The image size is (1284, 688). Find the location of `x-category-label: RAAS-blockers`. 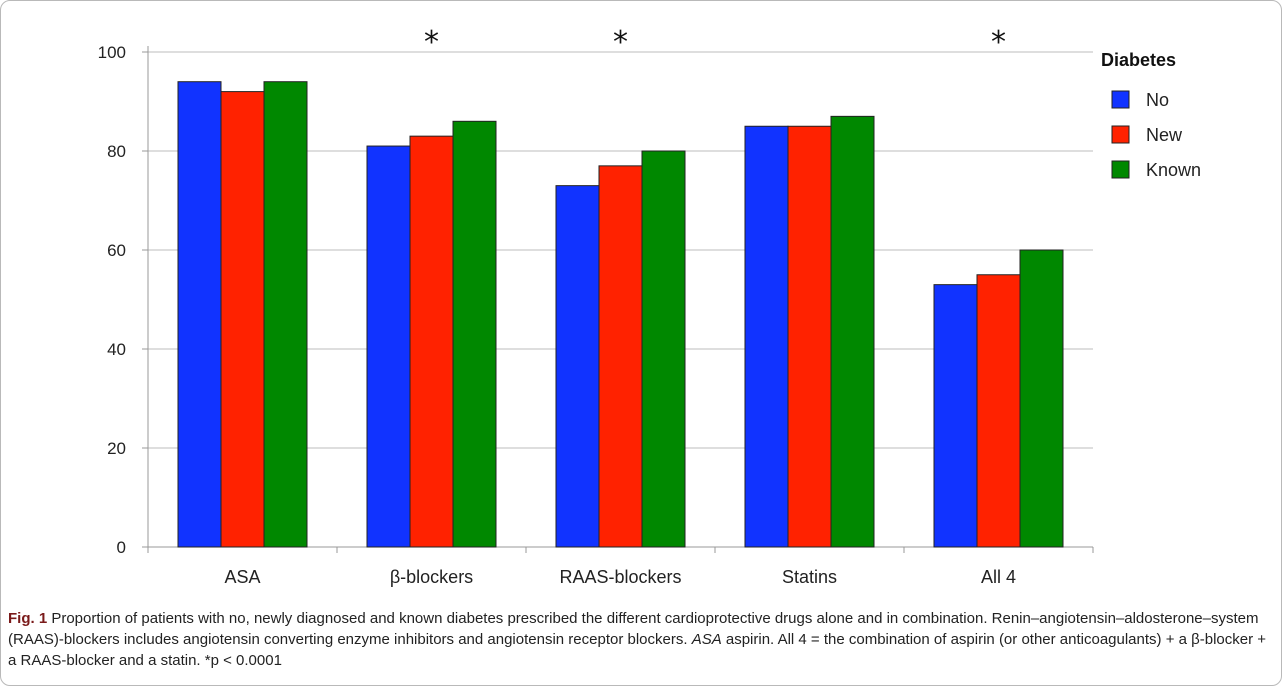

x-category-label: RAAS-blockers is located at coordinates (620, 577).